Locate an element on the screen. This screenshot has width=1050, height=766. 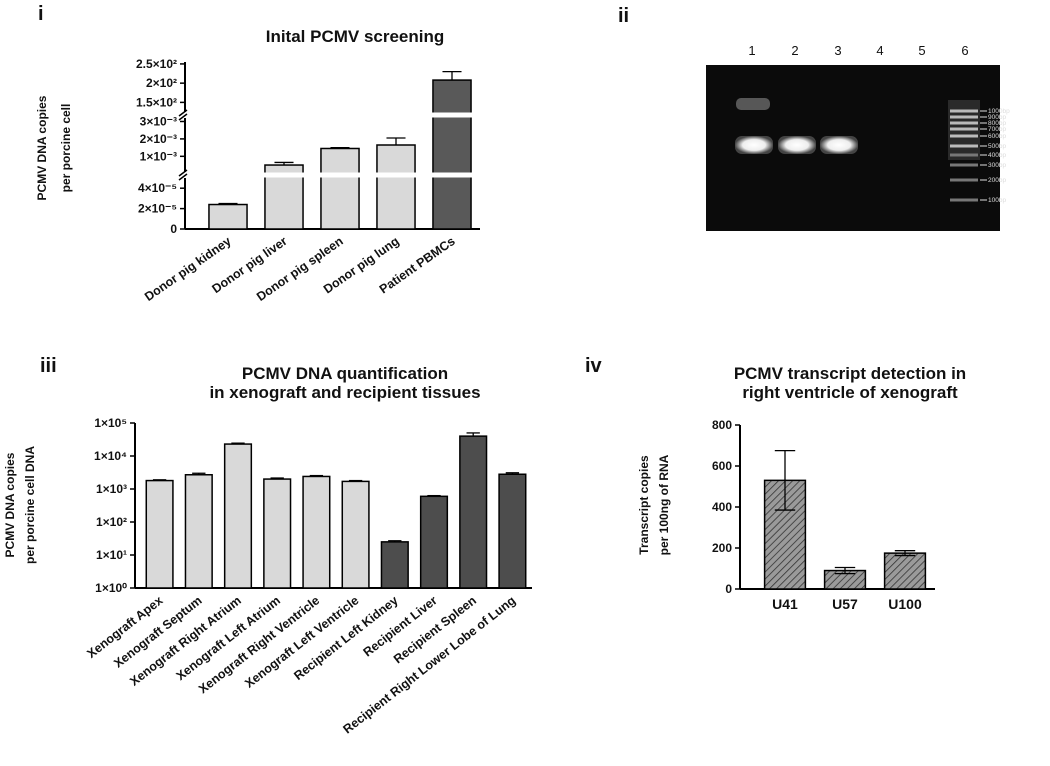
y-axis-title: per porcine cell is located at coordinates (66, 148).